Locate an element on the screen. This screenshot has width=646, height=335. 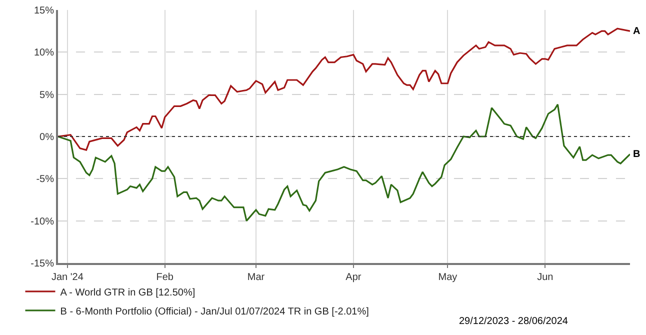
x-tick-label: Mar is located at coordinates (256, 277).